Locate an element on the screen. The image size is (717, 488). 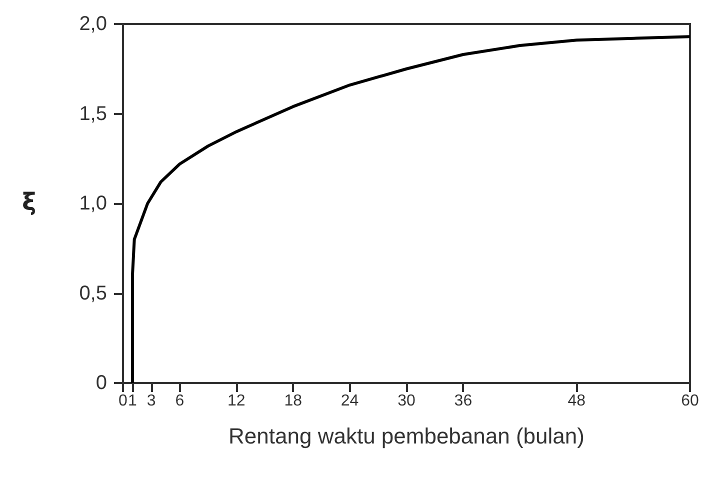
y-tick-label: 1,5 is located at coordinates (93, 113).